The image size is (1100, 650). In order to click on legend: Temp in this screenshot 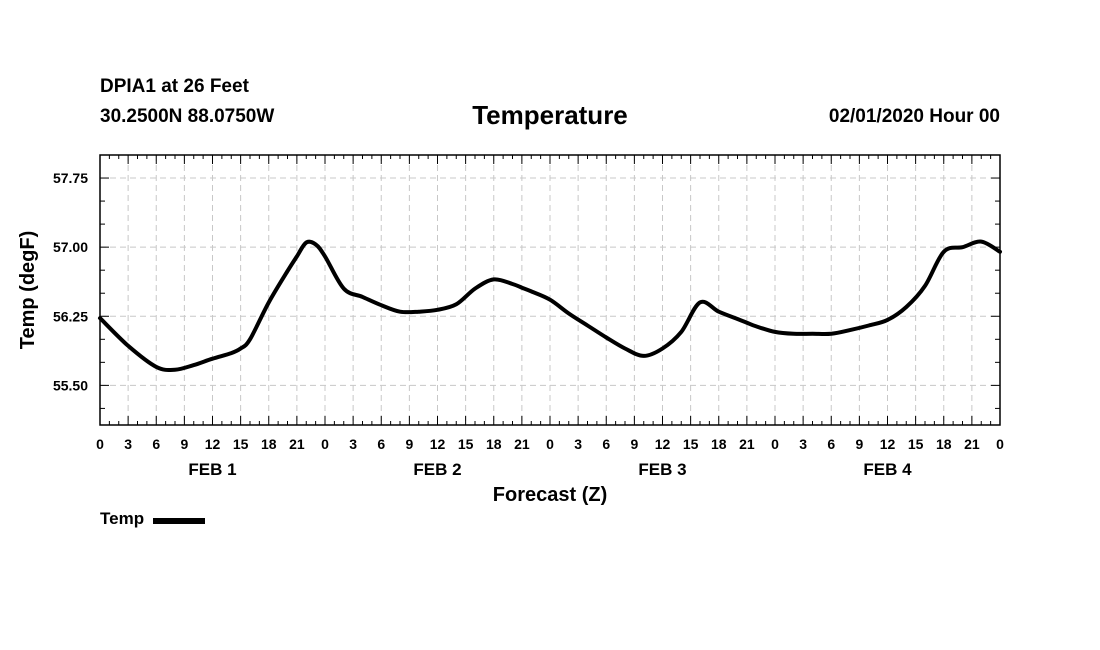, I will do `click(153, 519)`.